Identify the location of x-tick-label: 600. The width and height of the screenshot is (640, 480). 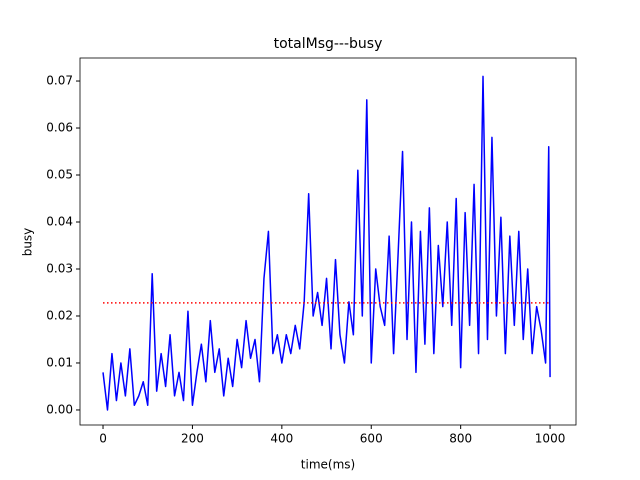
(371, 439).